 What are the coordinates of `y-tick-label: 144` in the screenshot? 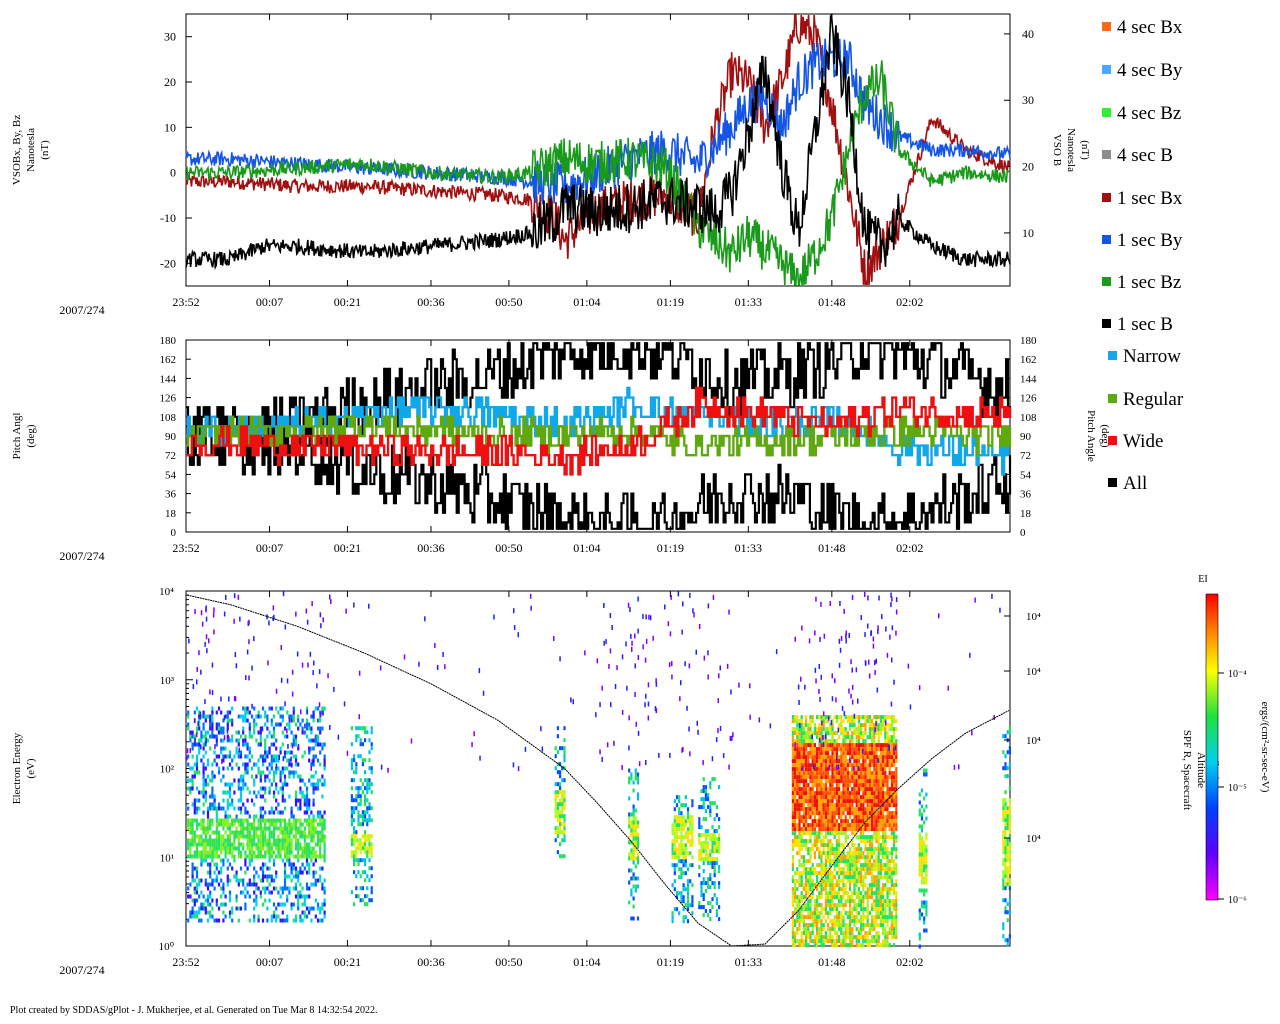 It's located at (168, 379).